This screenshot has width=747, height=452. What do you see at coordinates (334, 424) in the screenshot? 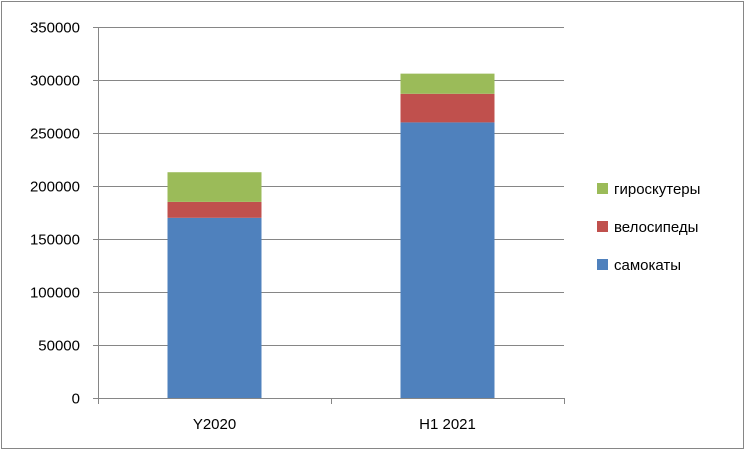
I see `x-axis-tick-labels: Y2020 H1 2021` at bounding box center [334, 424].